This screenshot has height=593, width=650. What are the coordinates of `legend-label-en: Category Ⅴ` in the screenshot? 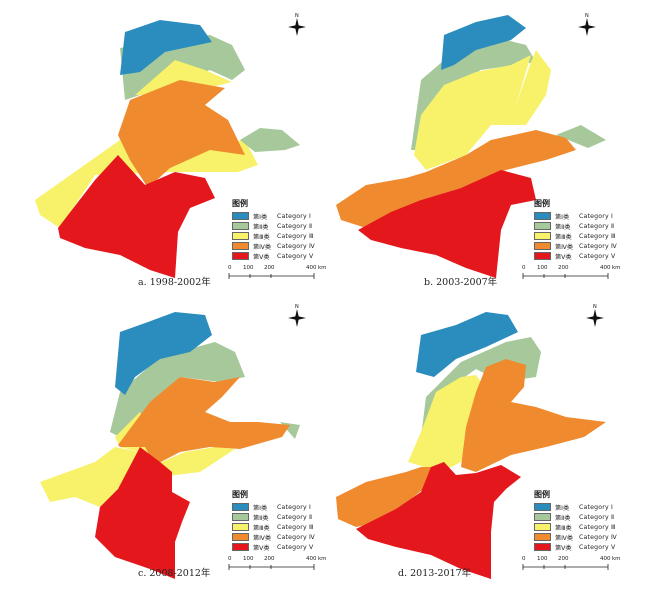 It's located at (597, 256).